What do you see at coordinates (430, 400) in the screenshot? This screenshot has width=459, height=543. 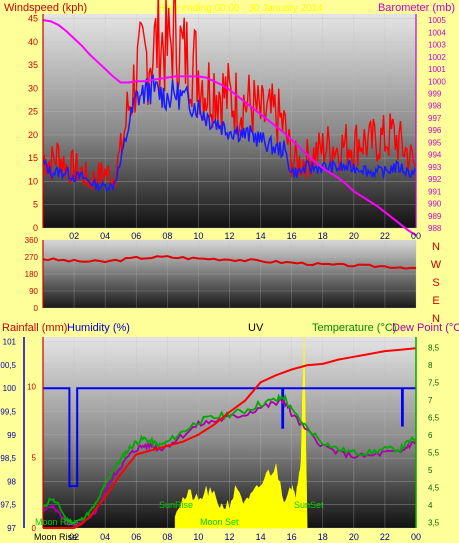 I see `temperature-tick-label: 7` at bounding box center [430, 400].